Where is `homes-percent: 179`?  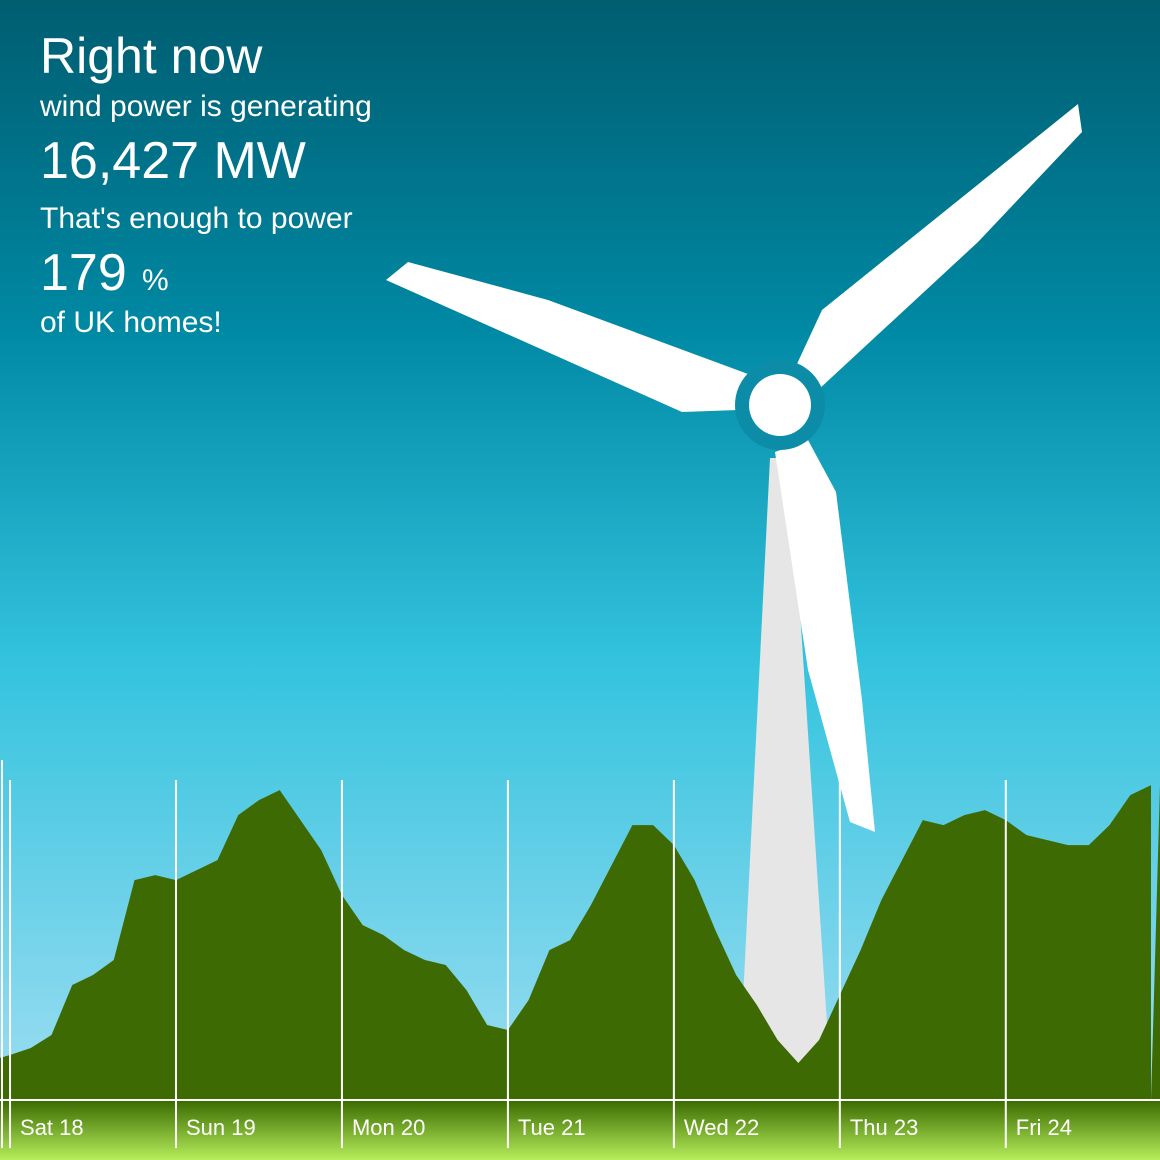 homes-percent: 179 is located at coordinates (83, 273).